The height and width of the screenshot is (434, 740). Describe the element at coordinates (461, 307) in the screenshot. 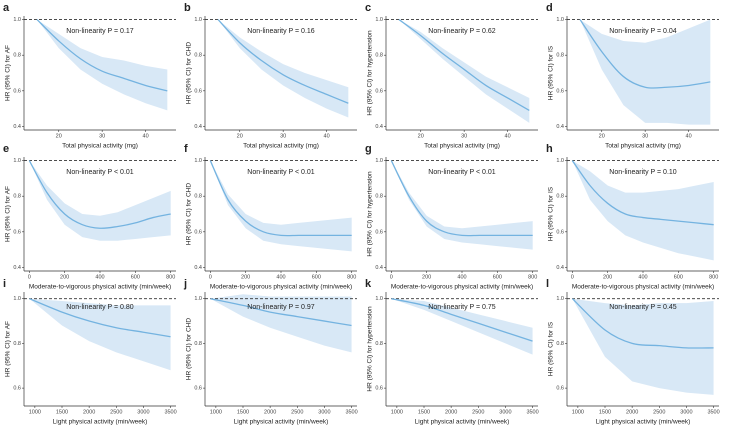

I see `annotation: Non-linearity P = 0.75` at that location.